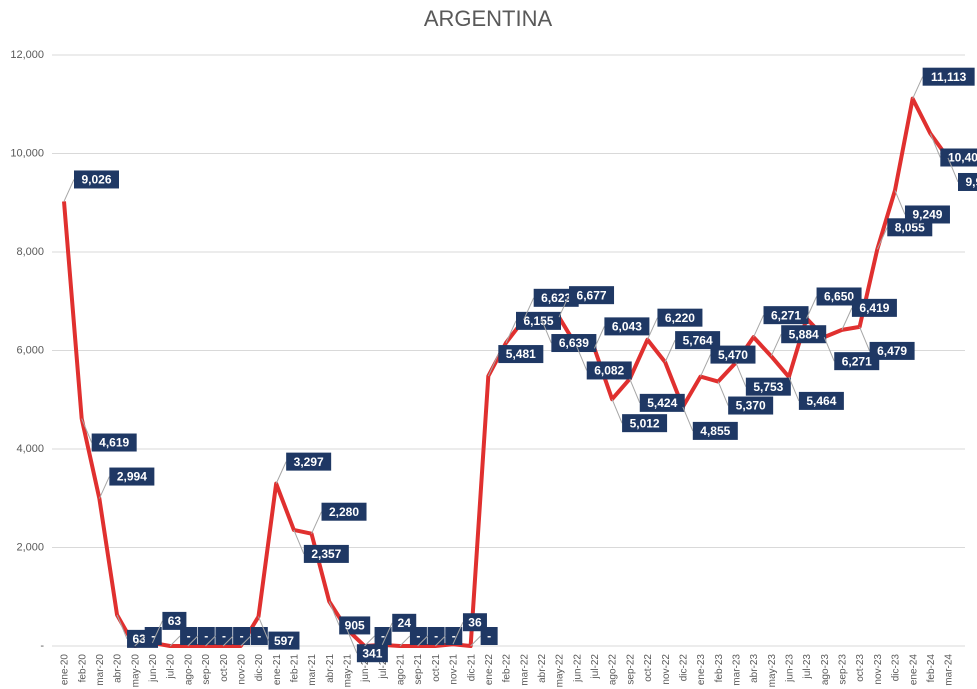 The width and height of the screenshot is (977, 689). I want to click on value-label: 11,113, so click(949, 77).